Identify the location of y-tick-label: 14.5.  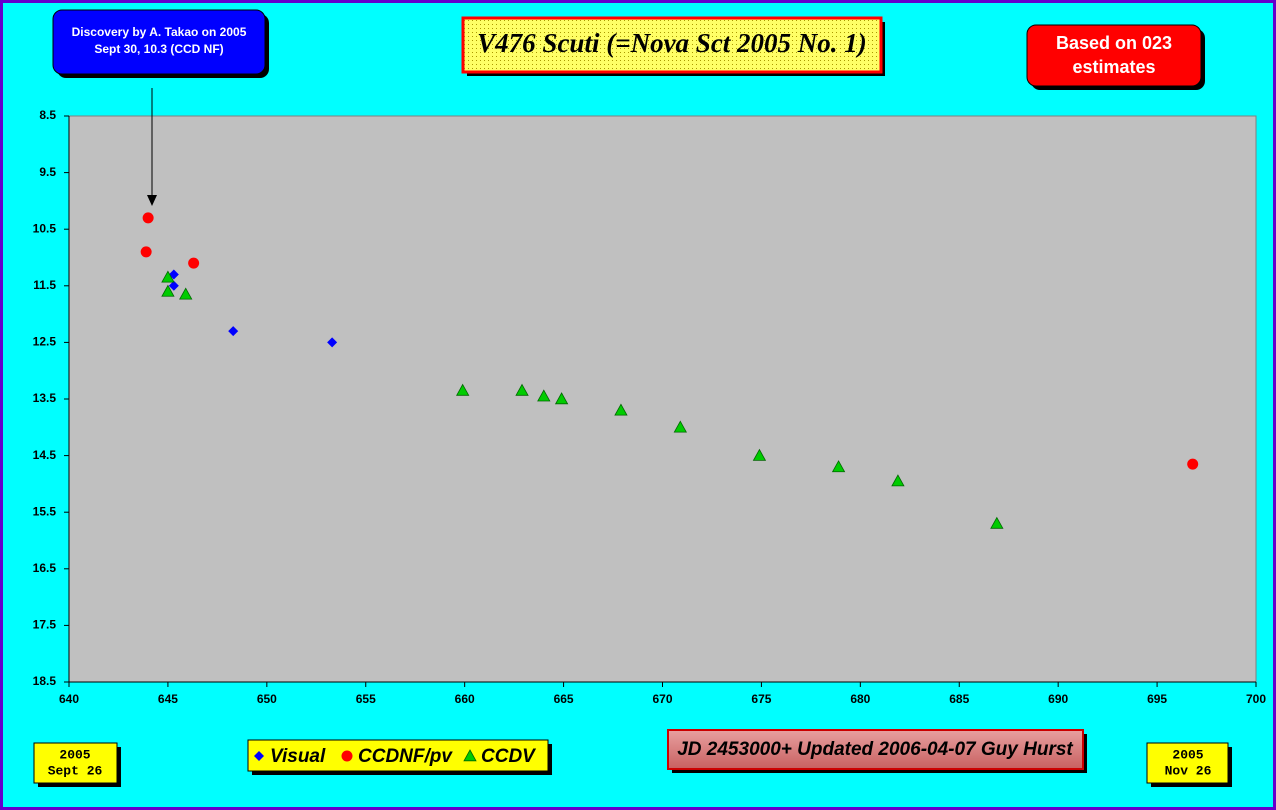
(45, 455).